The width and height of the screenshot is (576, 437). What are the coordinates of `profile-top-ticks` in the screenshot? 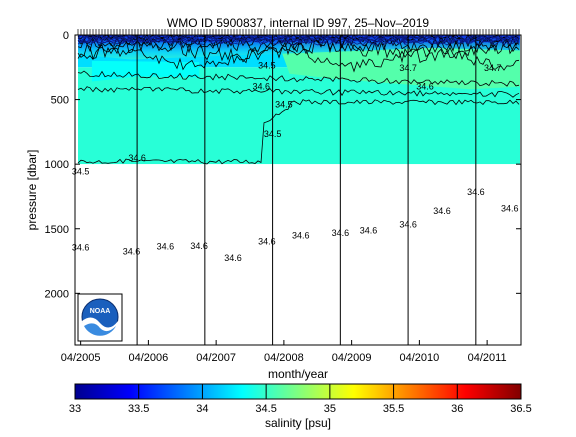 It's located at (298, 32).